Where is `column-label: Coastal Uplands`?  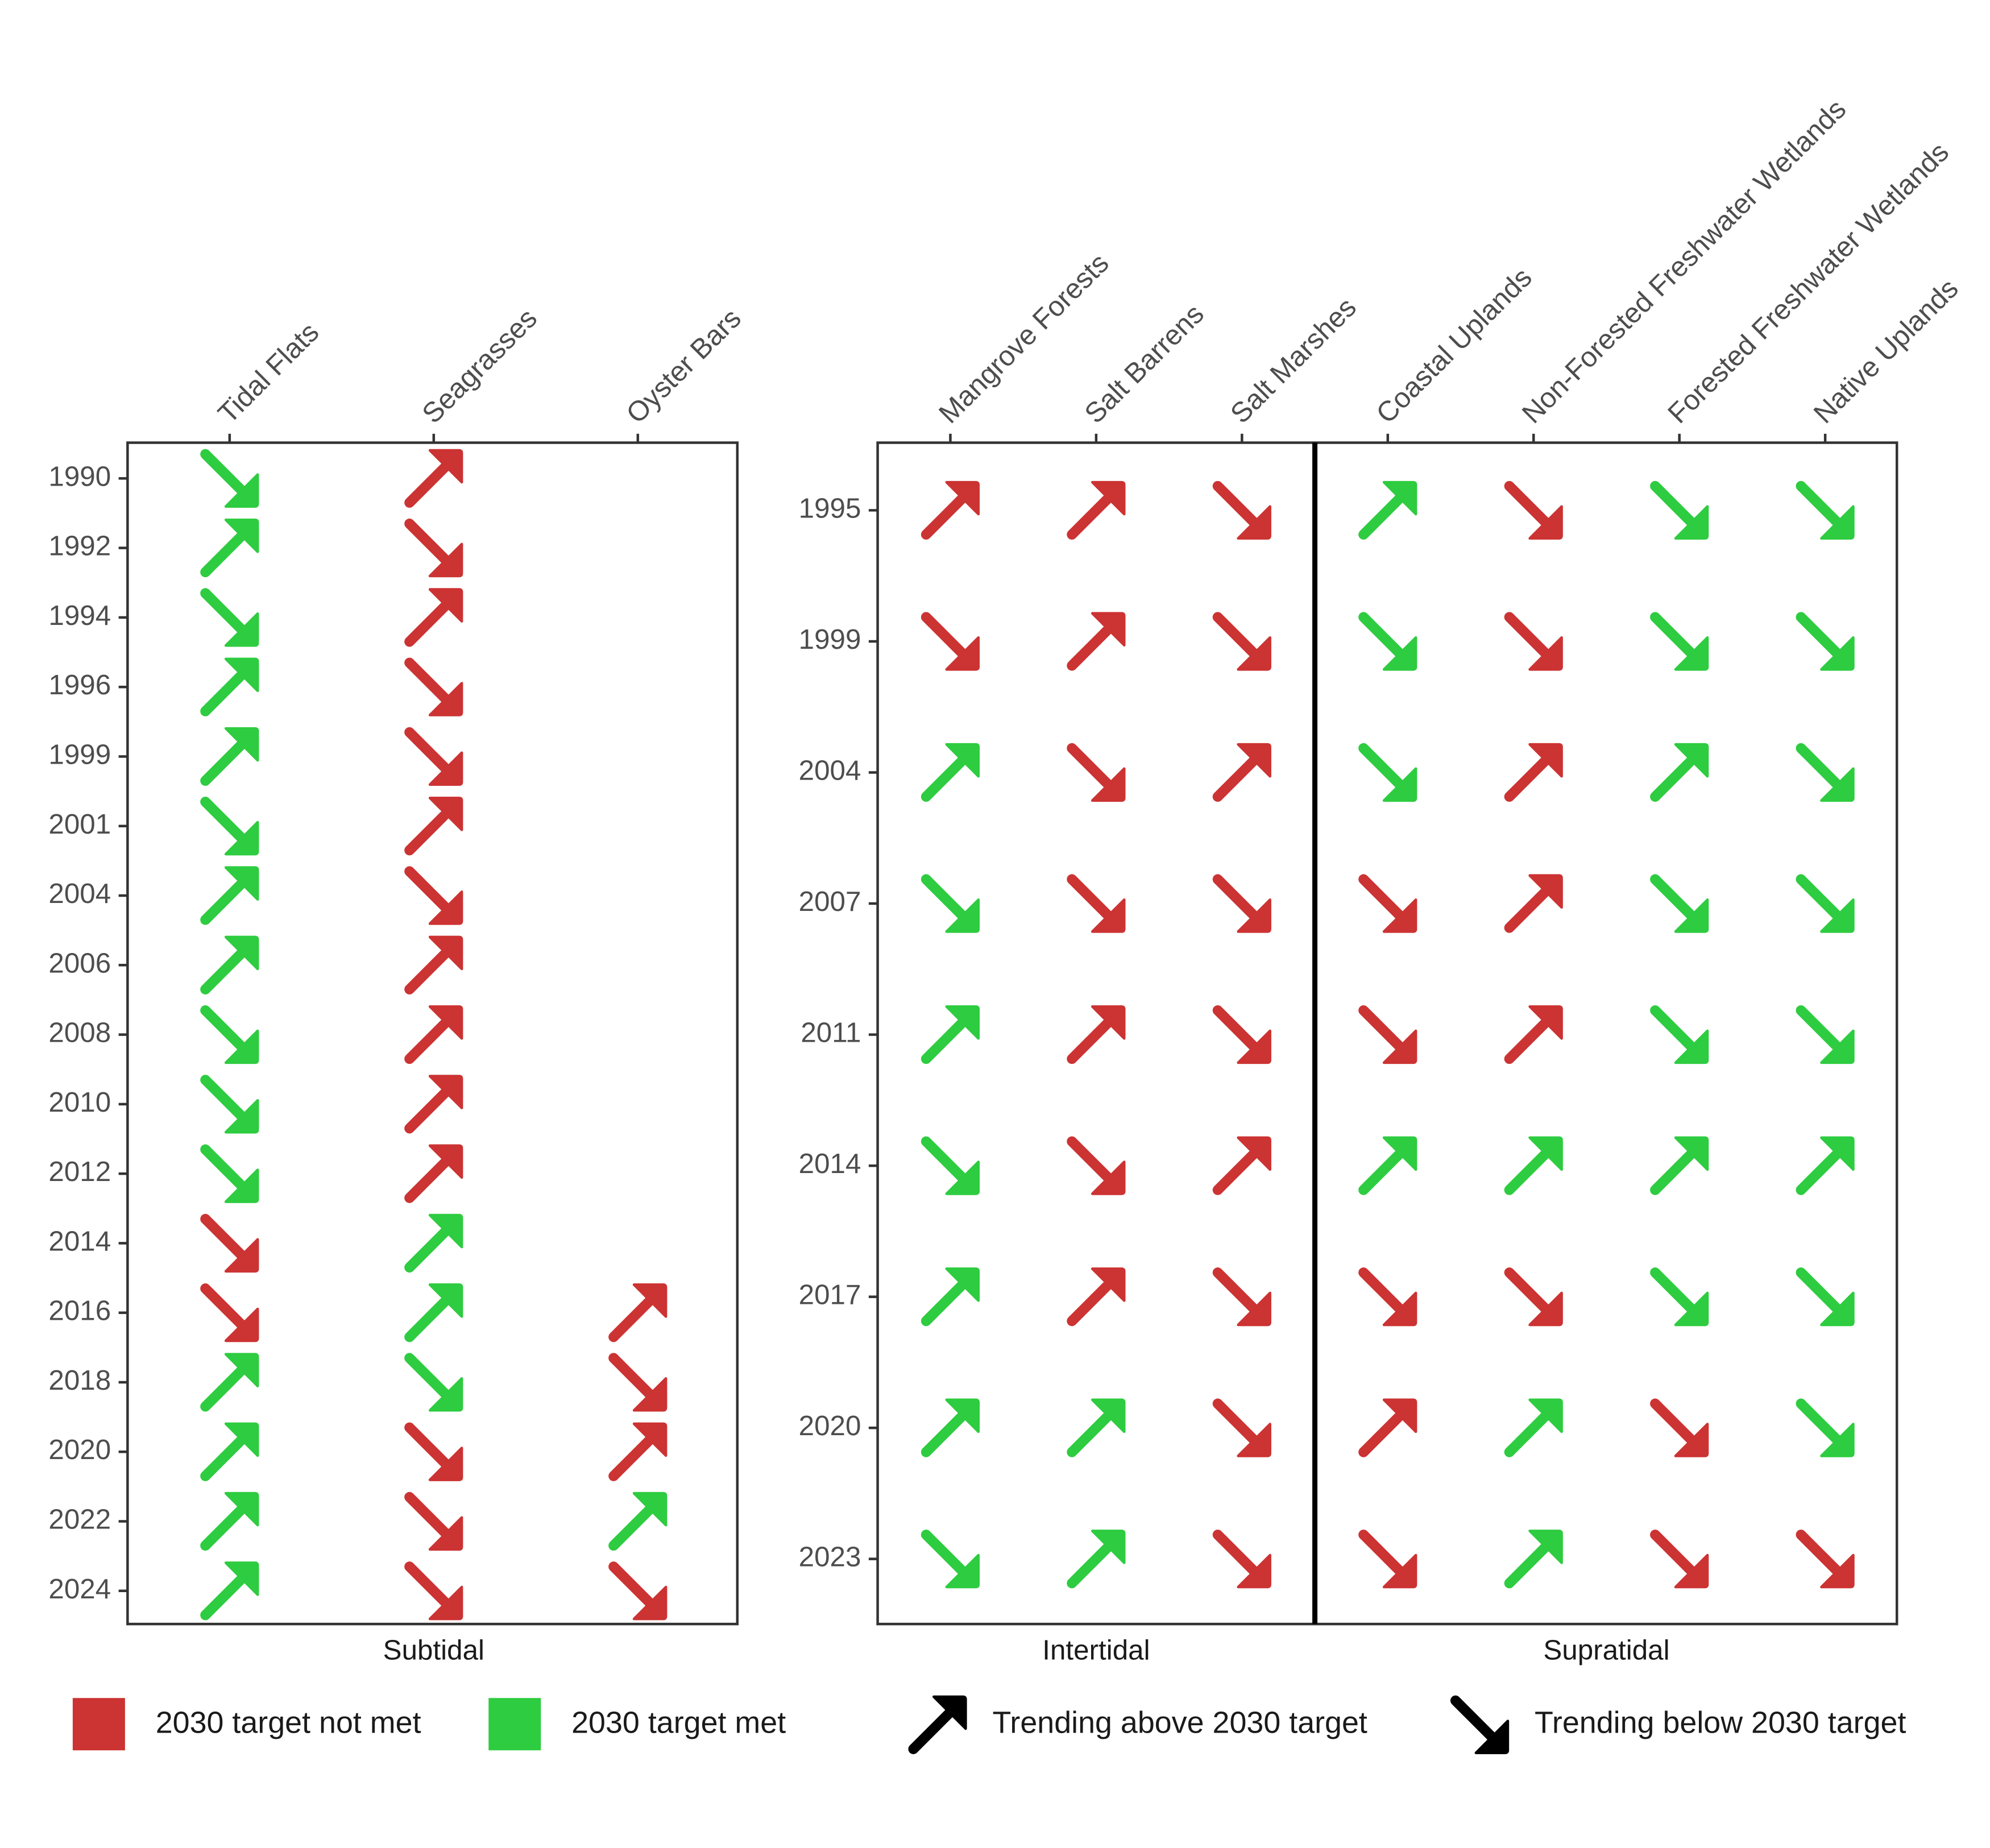 column-label: Coastal Uplands is located at coordinates (1454, 345).